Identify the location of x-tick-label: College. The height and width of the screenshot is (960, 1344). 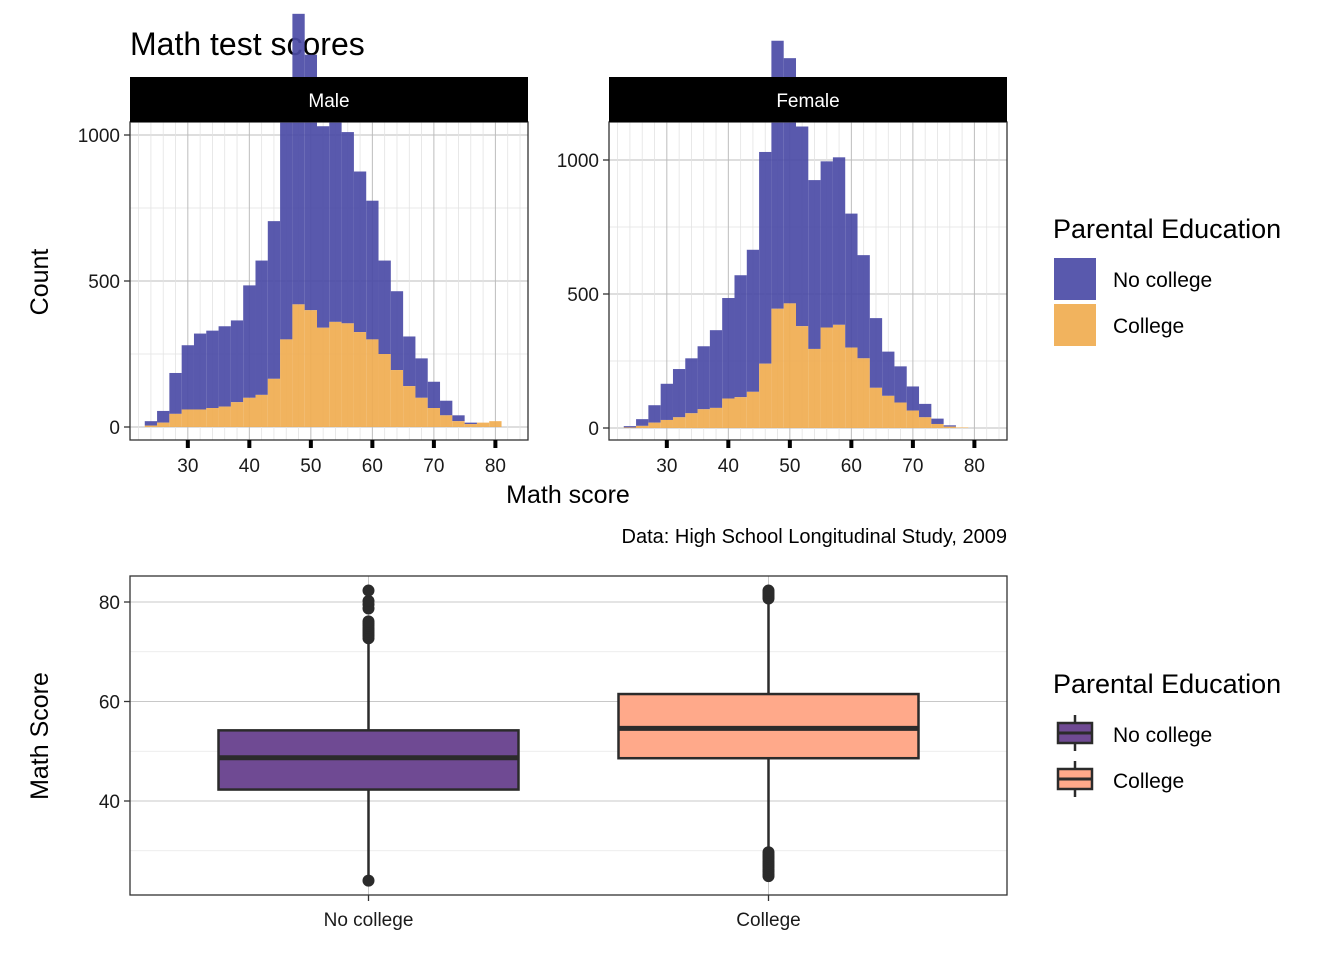
(768, 920).